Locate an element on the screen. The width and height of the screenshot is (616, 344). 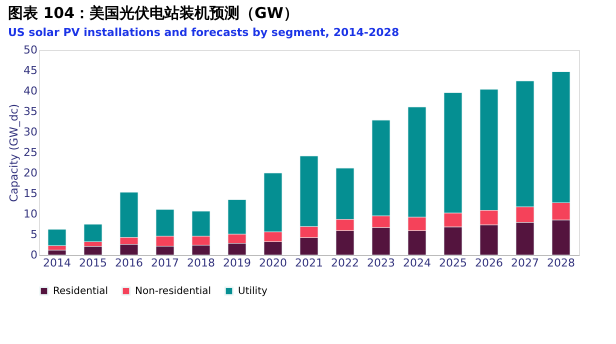
y-tick-label: 25 is located at coordinates (31, 152).